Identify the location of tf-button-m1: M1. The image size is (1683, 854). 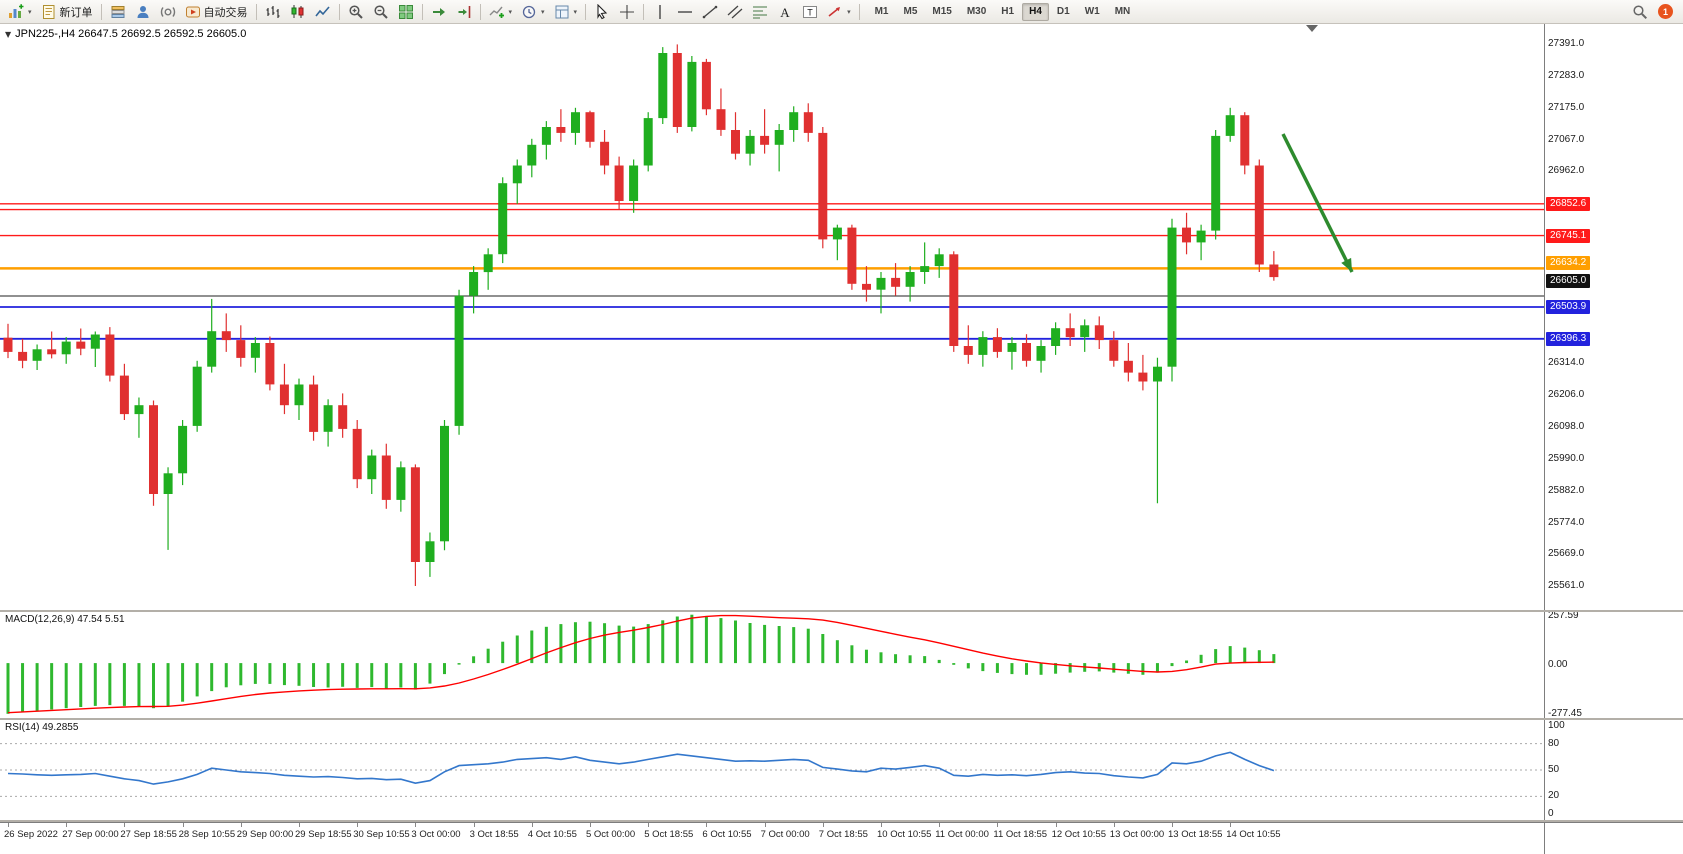
(881, 11).